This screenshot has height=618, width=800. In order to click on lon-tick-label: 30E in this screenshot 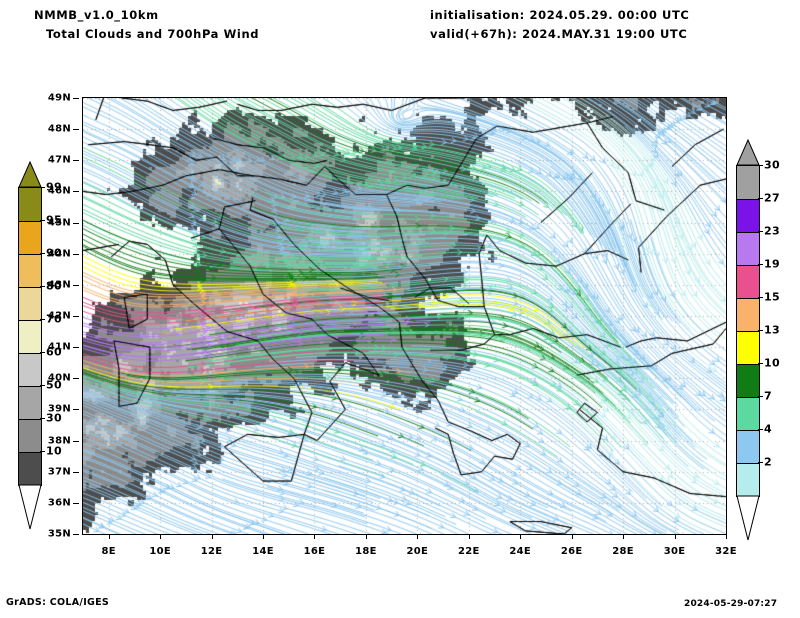, I will do `click(674, 551)`.